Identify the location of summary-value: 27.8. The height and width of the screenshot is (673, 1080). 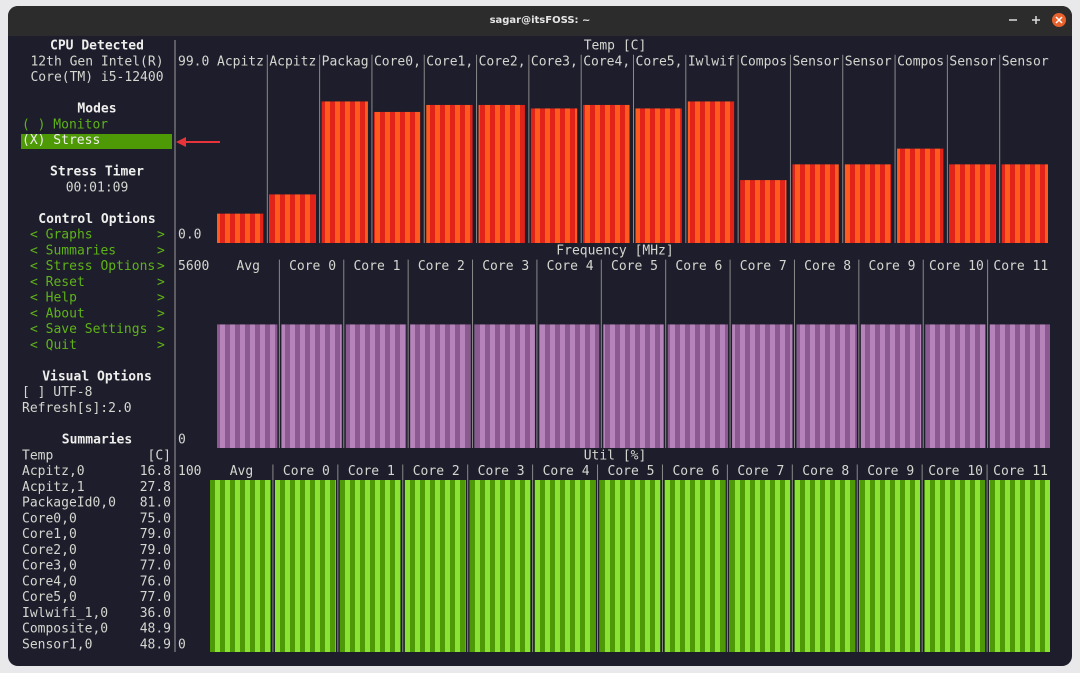
(155, 487).